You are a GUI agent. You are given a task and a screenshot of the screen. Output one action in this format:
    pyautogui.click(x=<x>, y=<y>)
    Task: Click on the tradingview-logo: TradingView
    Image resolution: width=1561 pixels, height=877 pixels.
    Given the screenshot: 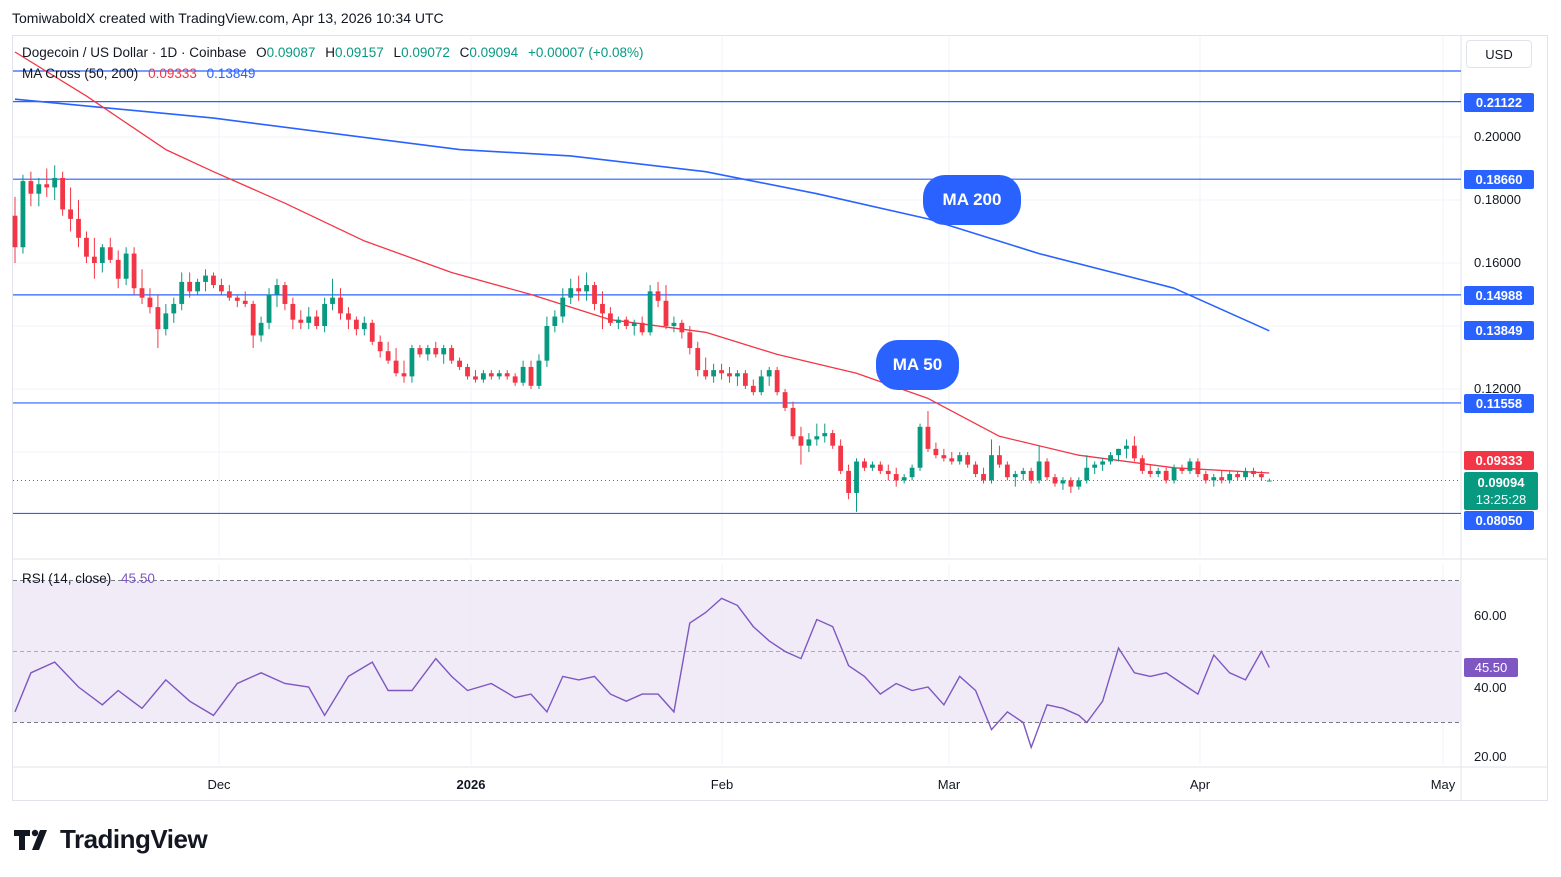 What is the action you would take?
    pyautogui.click(x=111, y=839)
    